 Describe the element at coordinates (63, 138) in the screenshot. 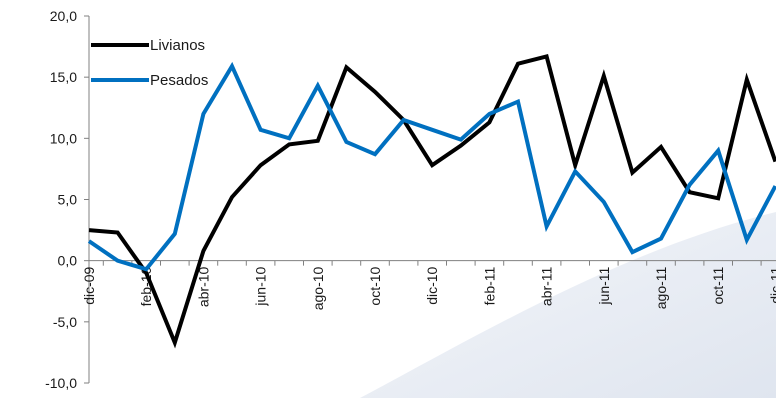

I see `y-tick-label: 10,0` at that location.